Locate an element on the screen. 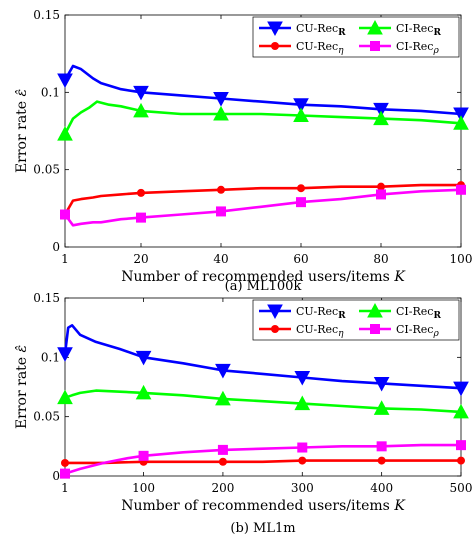  x-tick-label: 80 is located at coordinates (380, 259).